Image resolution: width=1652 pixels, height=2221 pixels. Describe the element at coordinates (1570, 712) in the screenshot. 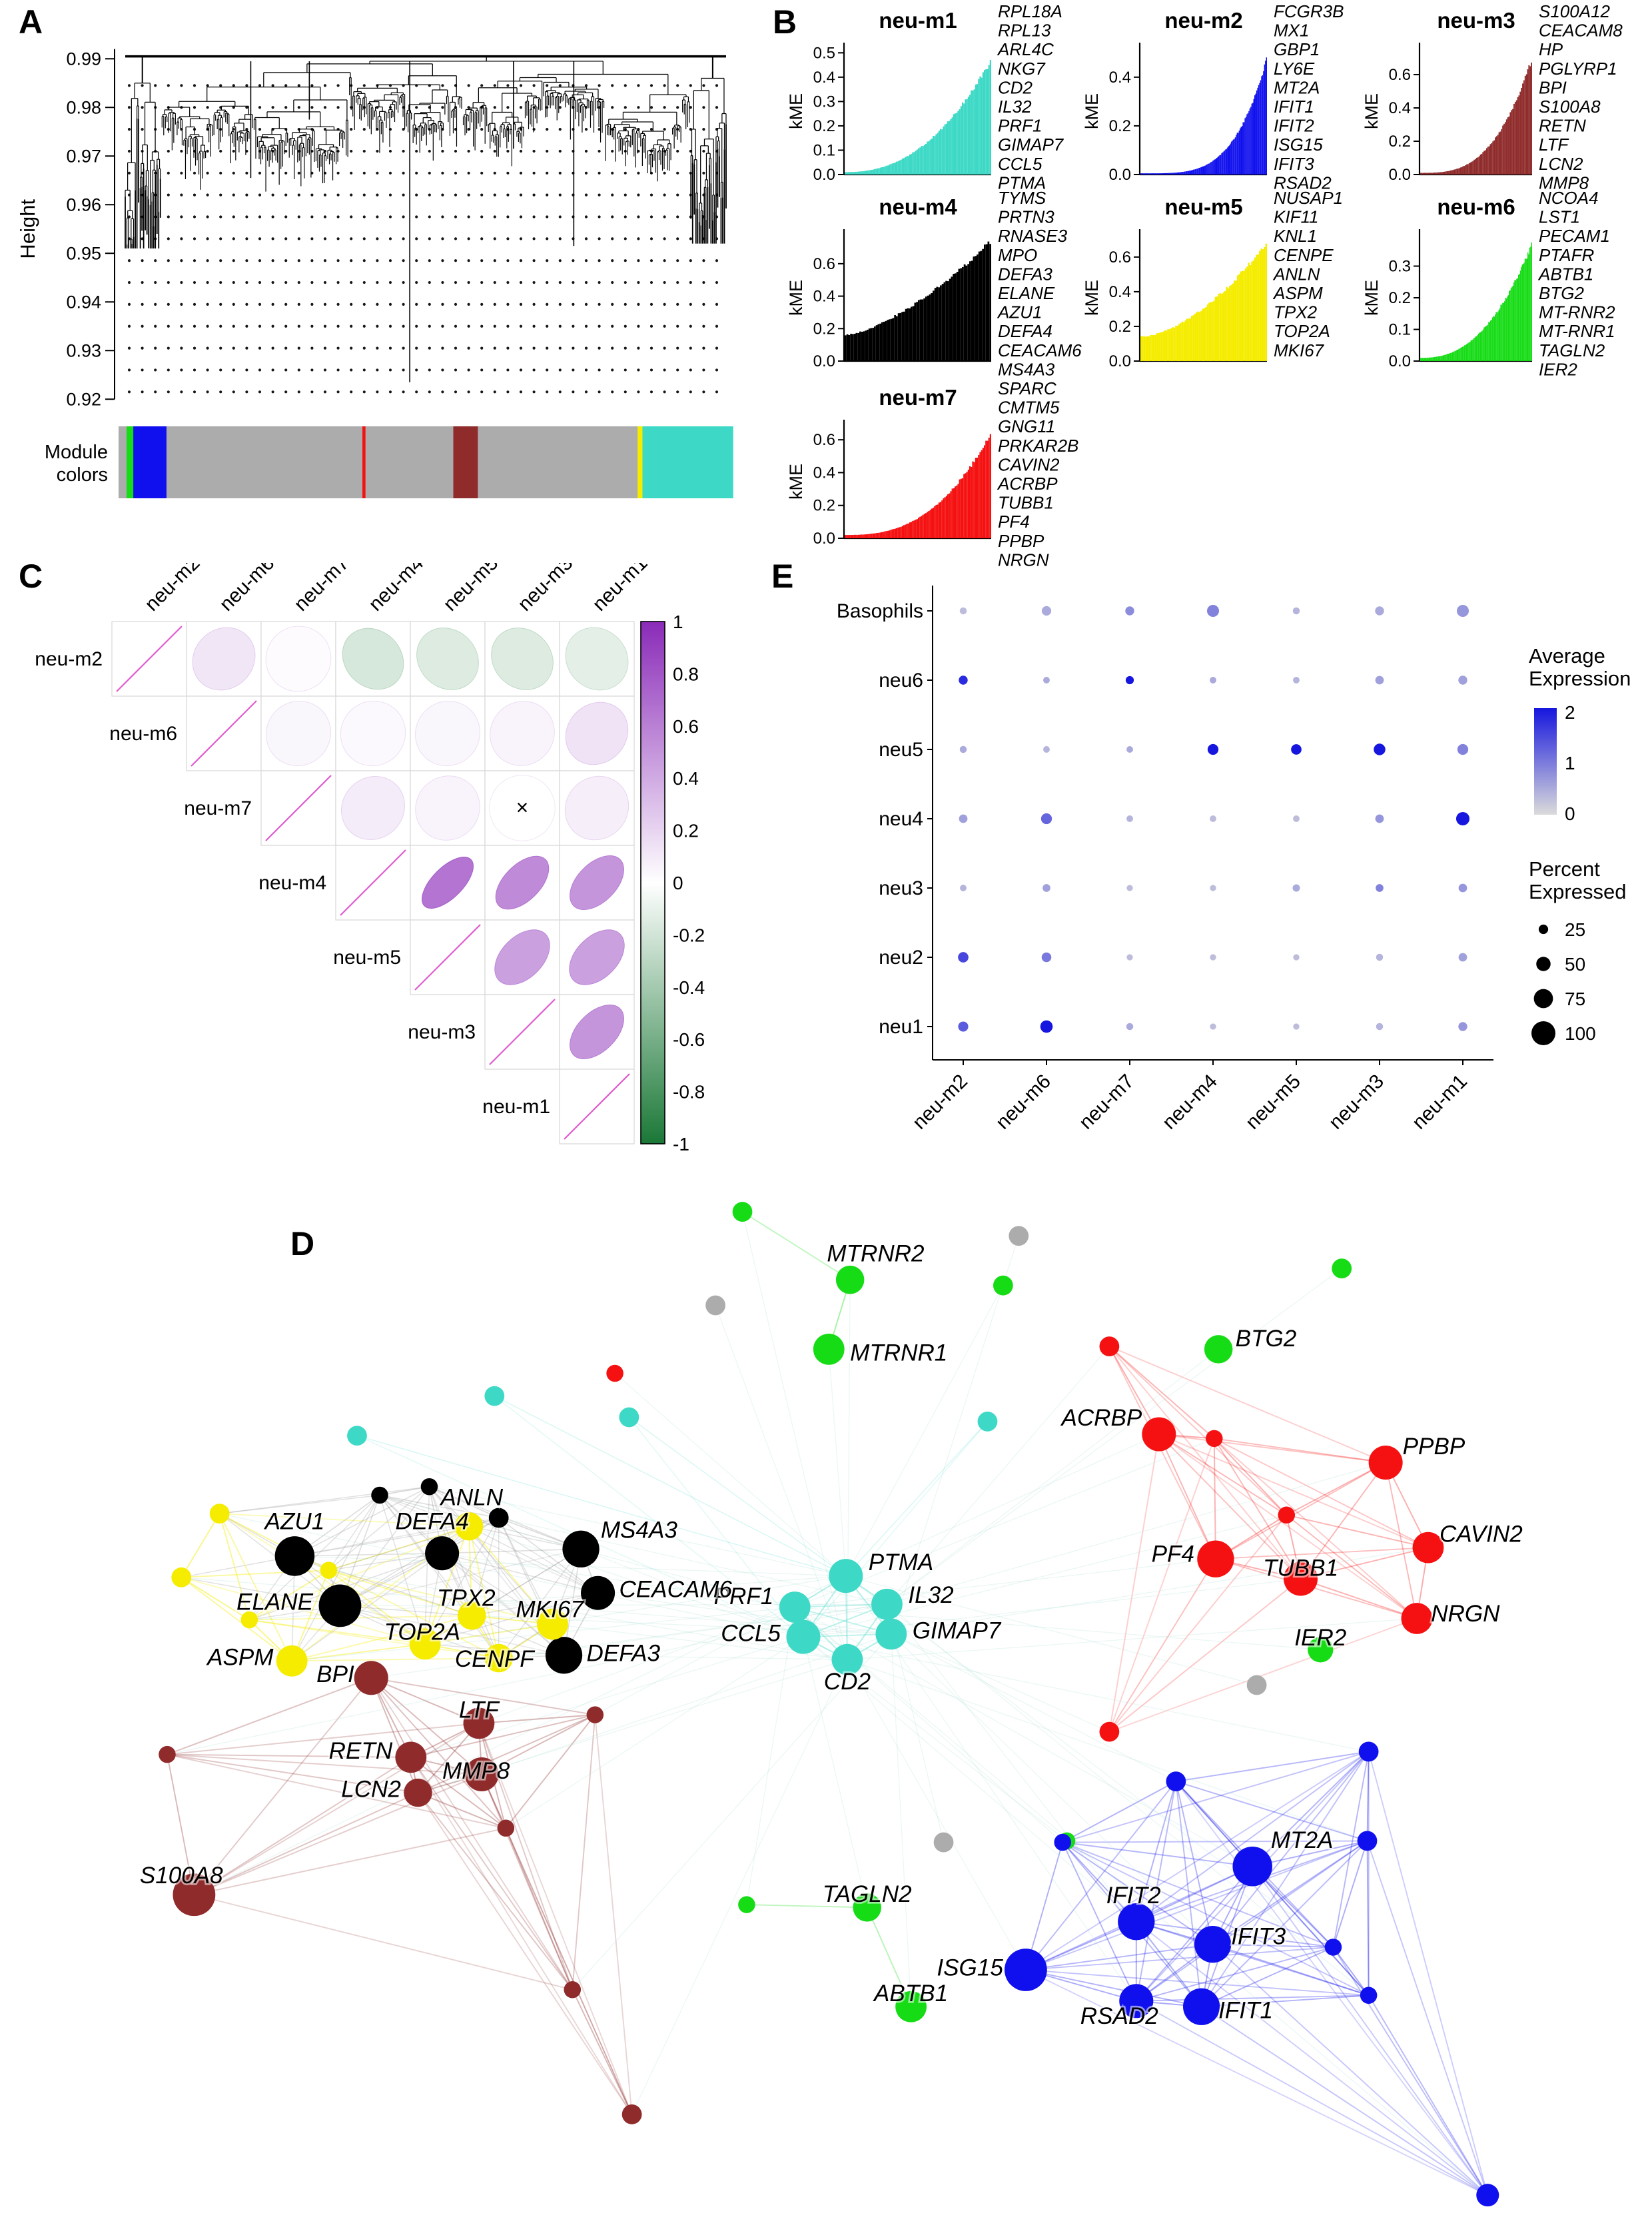

I see `svg-text: 2` at that location.